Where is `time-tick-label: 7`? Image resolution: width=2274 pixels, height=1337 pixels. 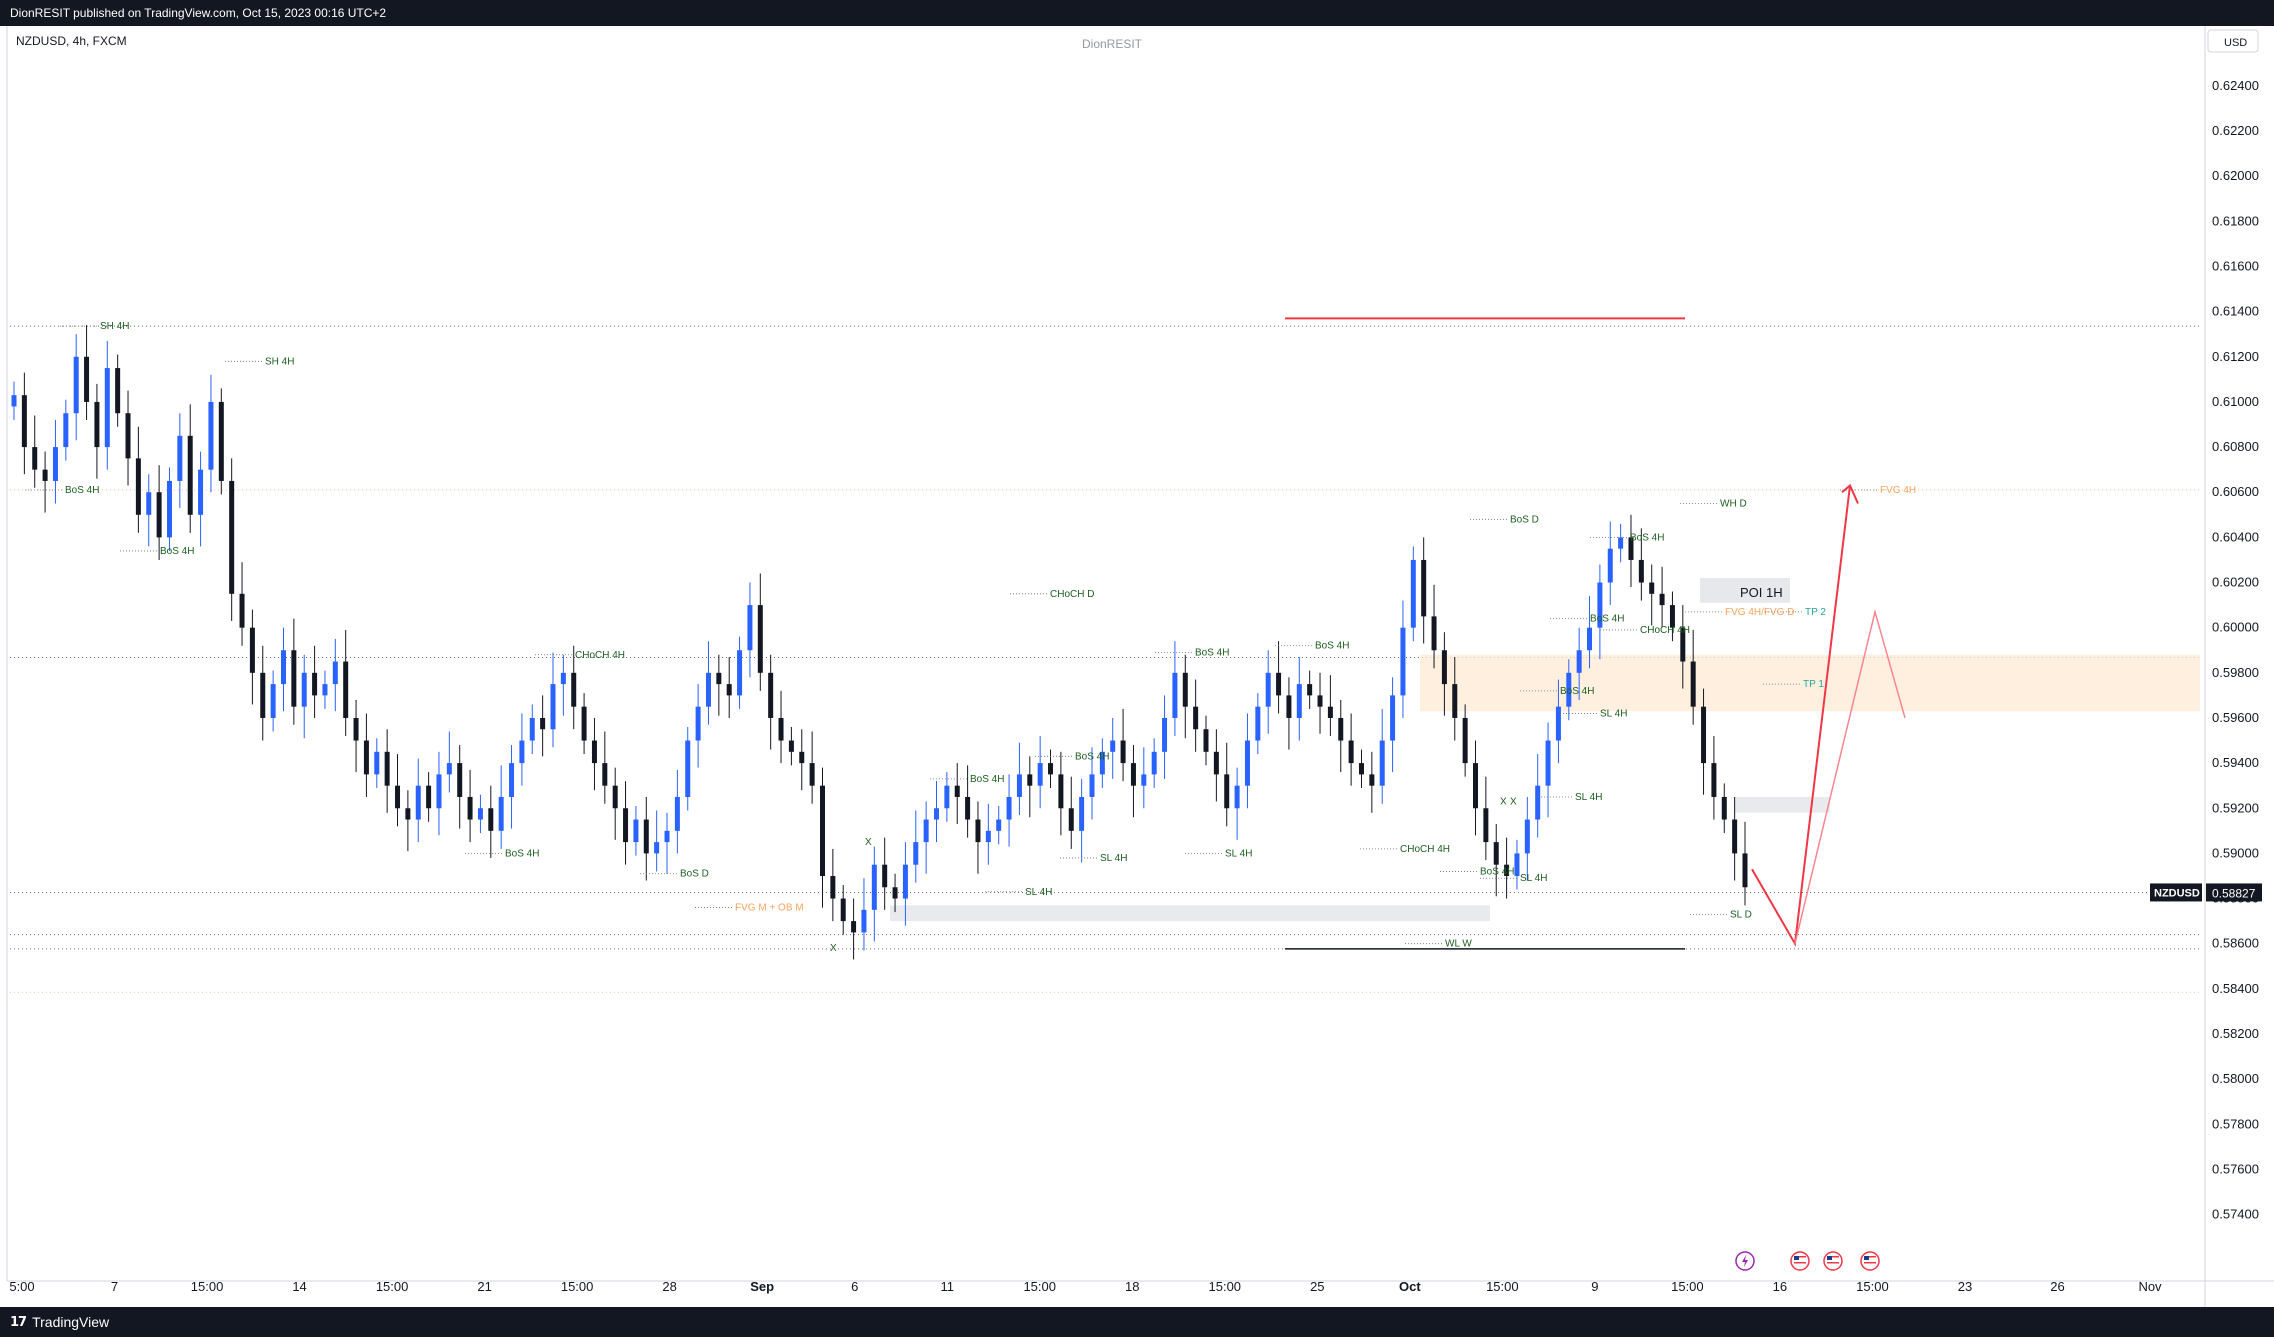
time-tick-label: 7 is located at coordinates (114, 1286).